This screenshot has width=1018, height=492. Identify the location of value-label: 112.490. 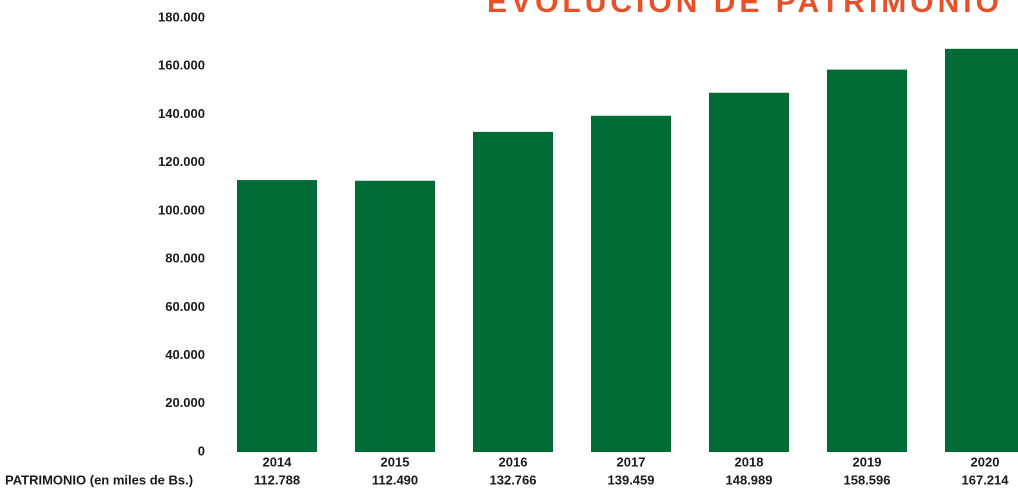
(395, 479).